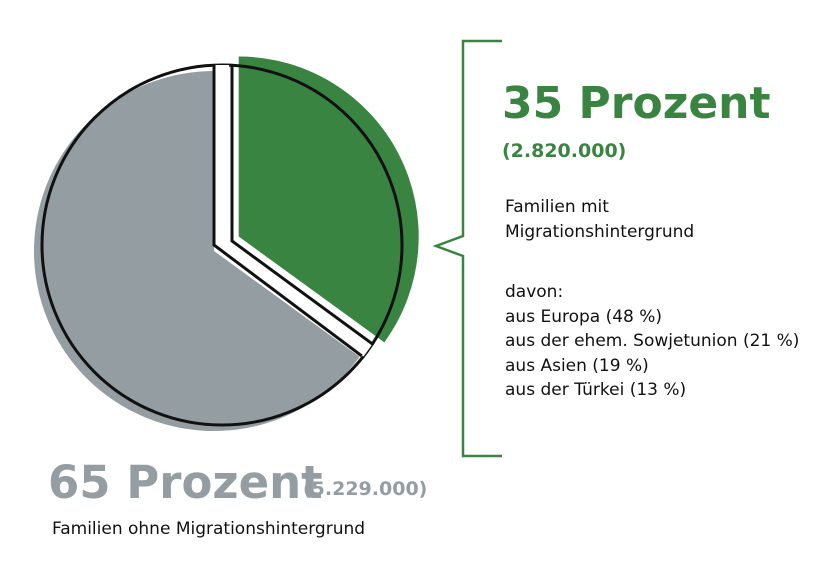  Describe the element at coordinates (557, 207) in the screenshot. I see `with-migration-label-line1: Familien mit` at that location.